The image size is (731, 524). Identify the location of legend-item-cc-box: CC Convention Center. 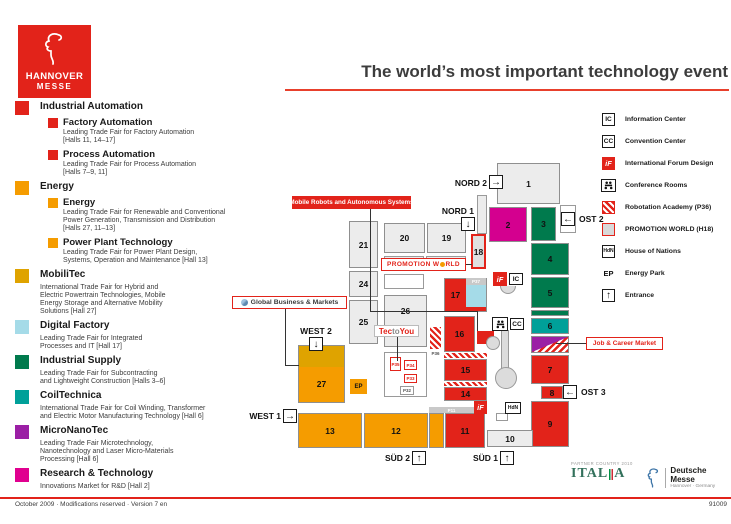
(665, 141).